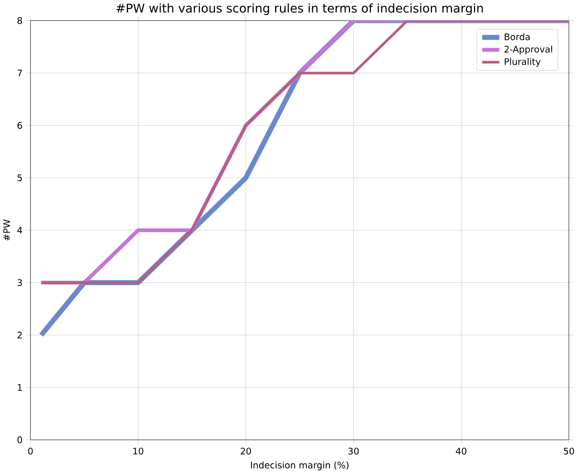 The image size is (578, 474). Describe the element at coordinates (569, 451) in the screenshot. I see `x-tick-label: 50` at that location.